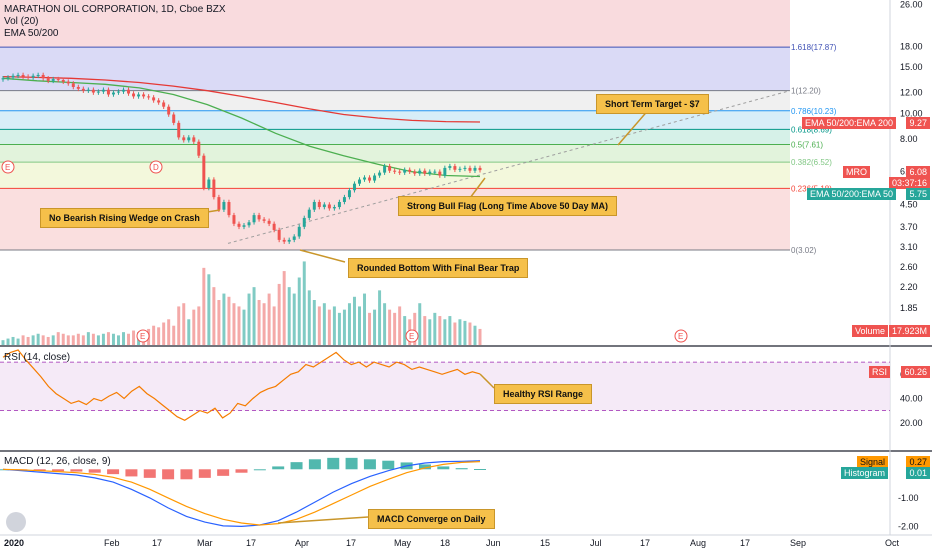 The height and width of the screenshot is (550, 932). I want to click on event-marker, so click(143, 336).